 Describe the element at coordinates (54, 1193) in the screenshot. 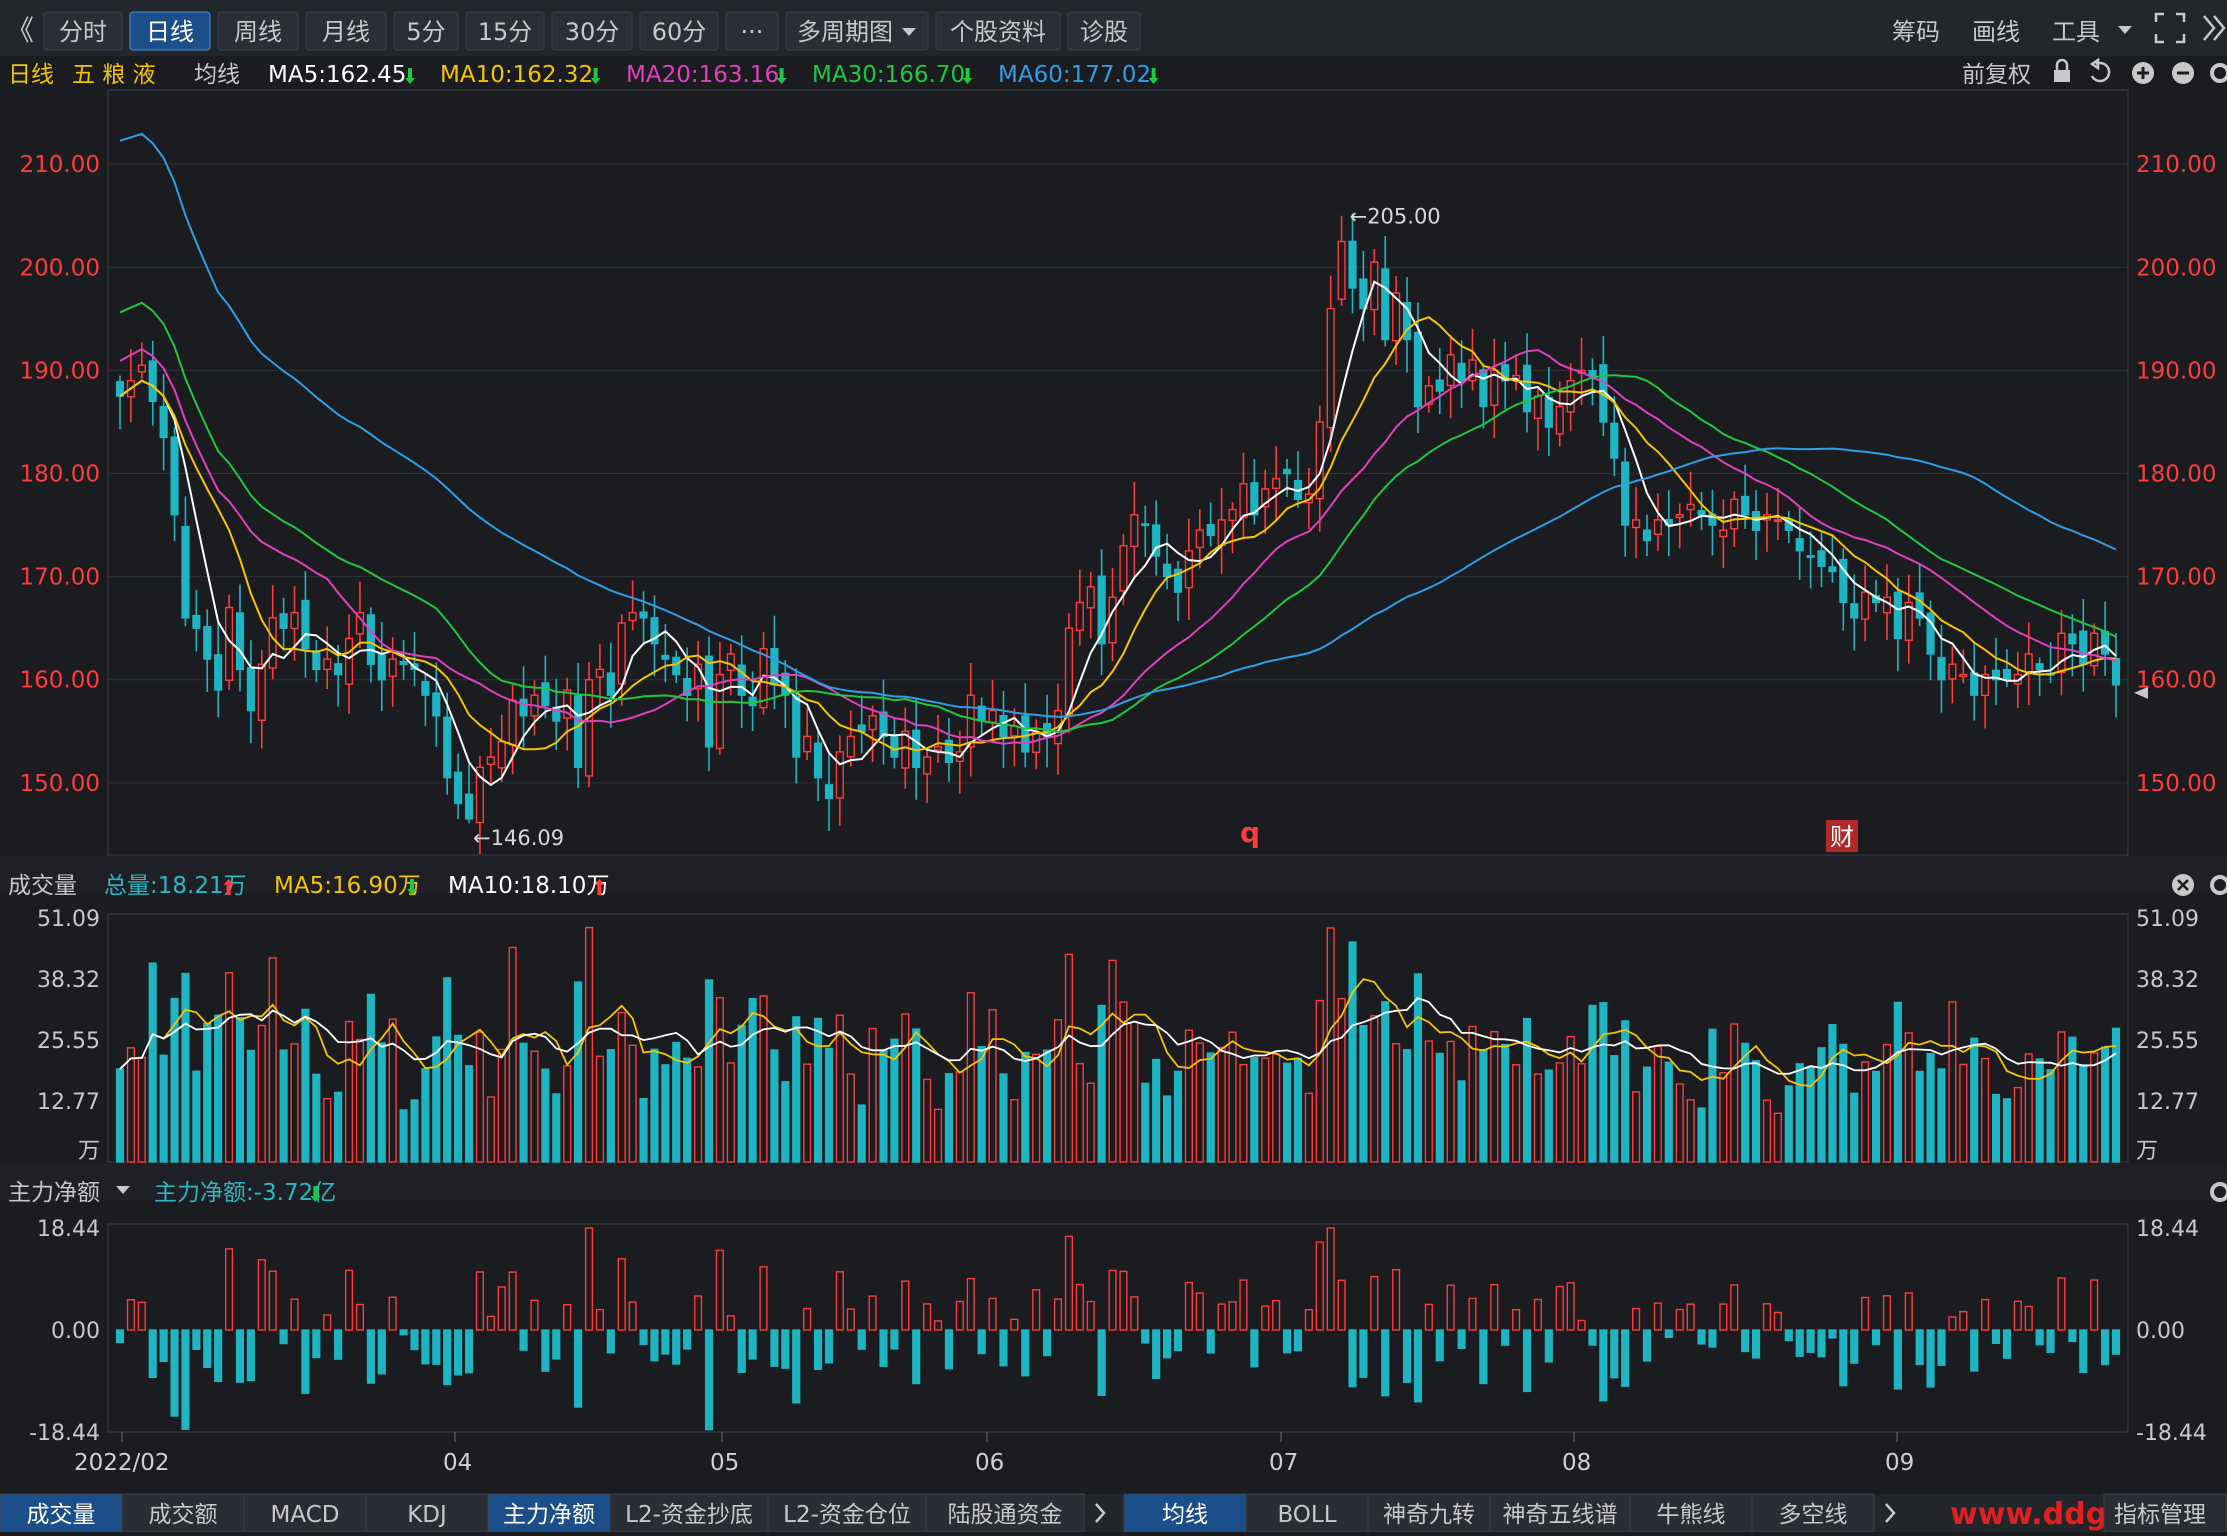

I see `flow-panel-title: 主力净额` at that location.